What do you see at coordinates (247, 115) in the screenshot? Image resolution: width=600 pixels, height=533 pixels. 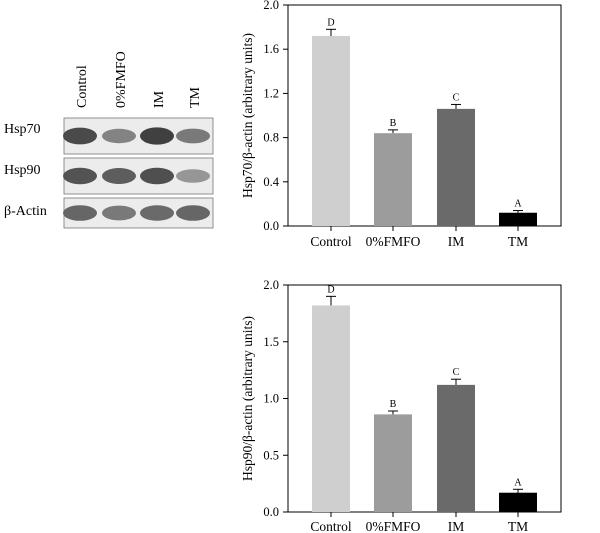 I see `y-axis-label: Hsp70/β-actin (arbitrary units)` at bounding box center [247, 115].